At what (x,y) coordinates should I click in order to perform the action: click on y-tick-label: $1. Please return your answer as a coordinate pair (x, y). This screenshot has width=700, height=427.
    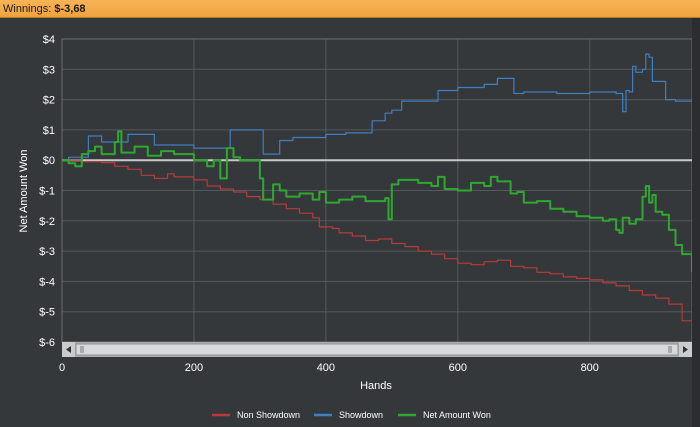
    Looking at the image, I should click on (49, 131).